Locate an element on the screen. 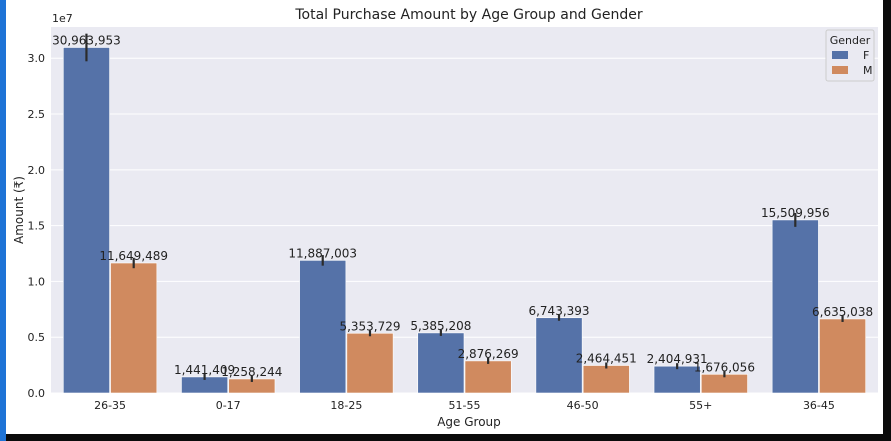 Image resolution: width=891 pixels, height=441 pixels. x-tick-label: 18-25 is located at coordinates (346, 405).